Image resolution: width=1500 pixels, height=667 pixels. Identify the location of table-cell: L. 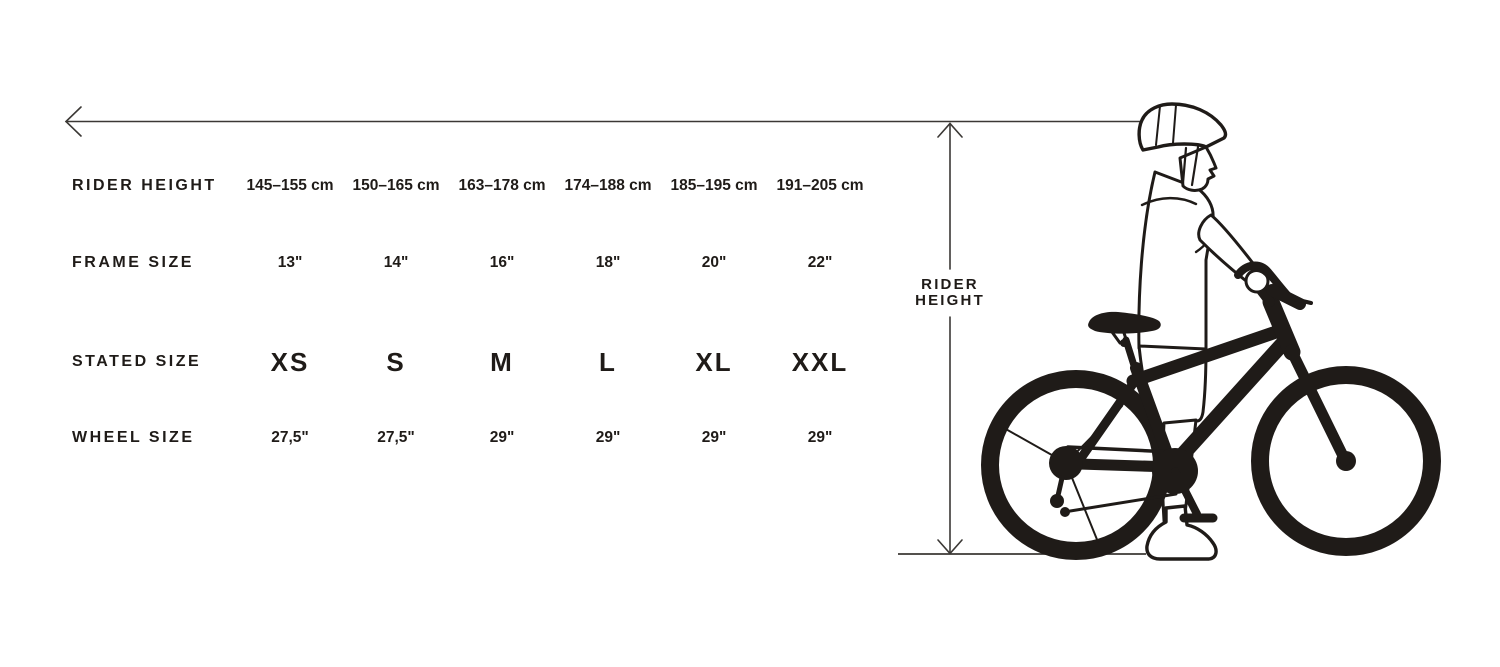
(608, 361).